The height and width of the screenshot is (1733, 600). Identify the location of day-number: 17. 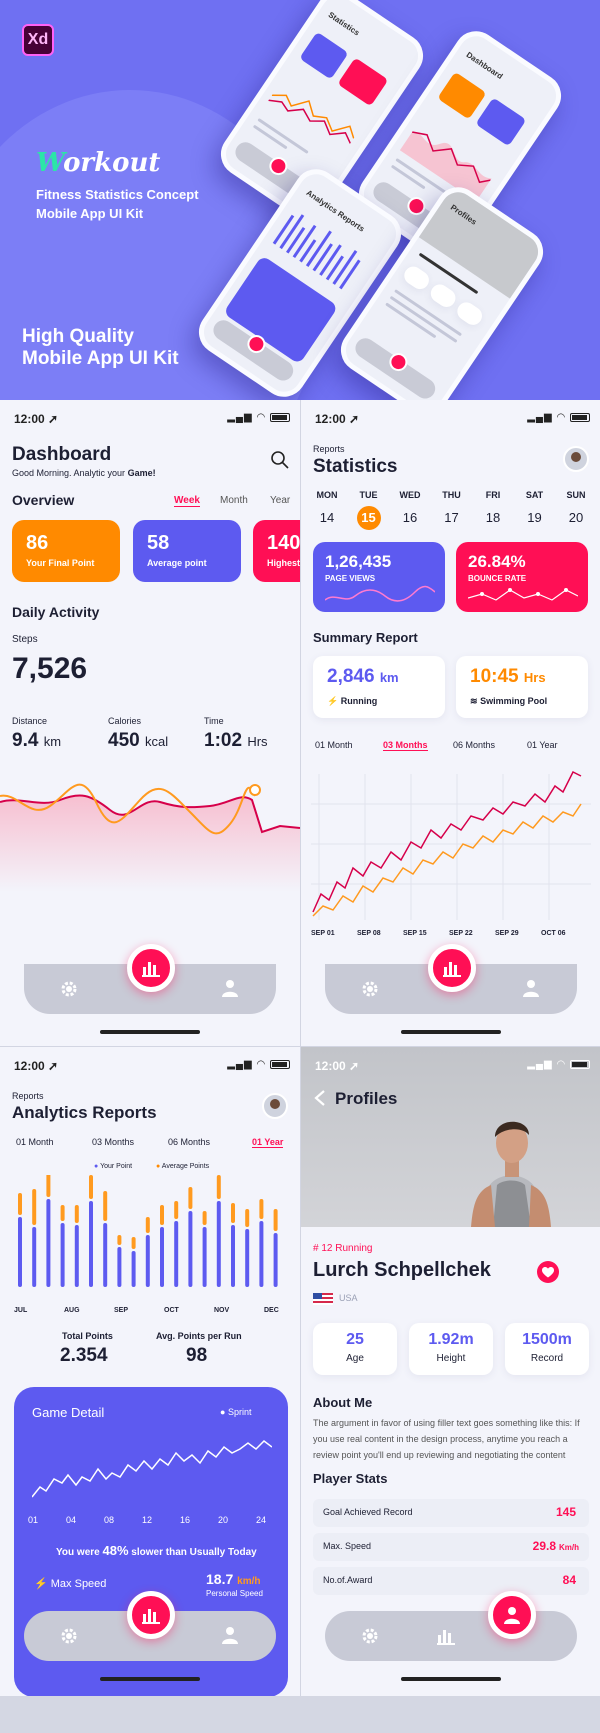
(451, 517).